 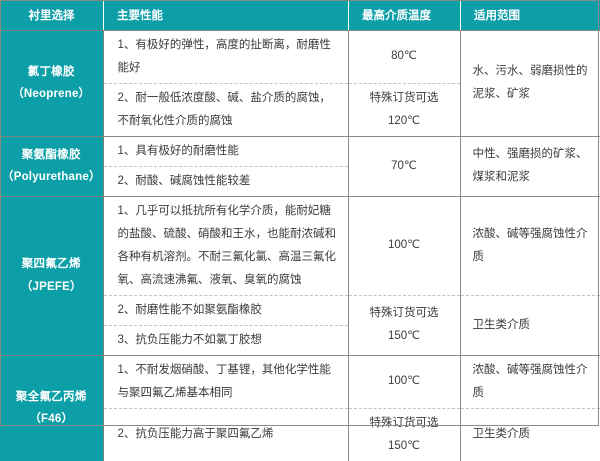 I want to click on material-cell-f46: 聚全氟乙丙烯 （F46）, so click(x=52, y=407).